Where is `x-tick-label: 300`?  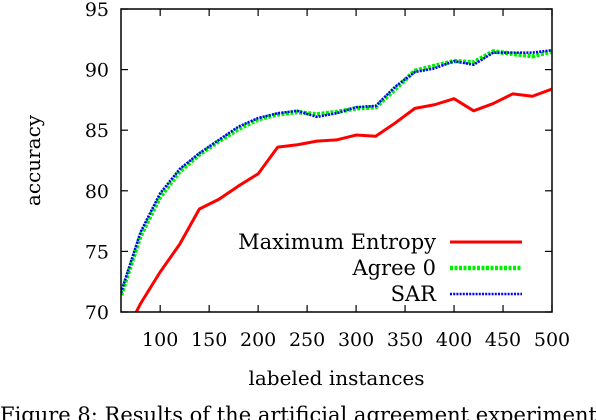
x-tick-label: 300 is located at coordinates (356, 340).